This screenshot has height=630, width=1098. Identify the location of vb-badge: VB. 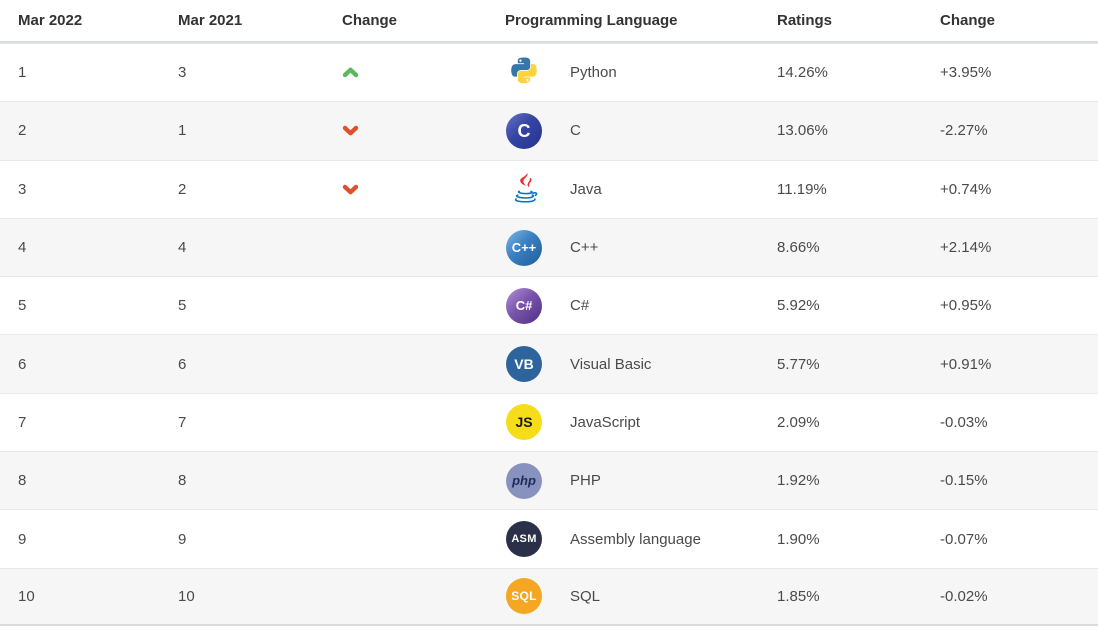
(524, 364).